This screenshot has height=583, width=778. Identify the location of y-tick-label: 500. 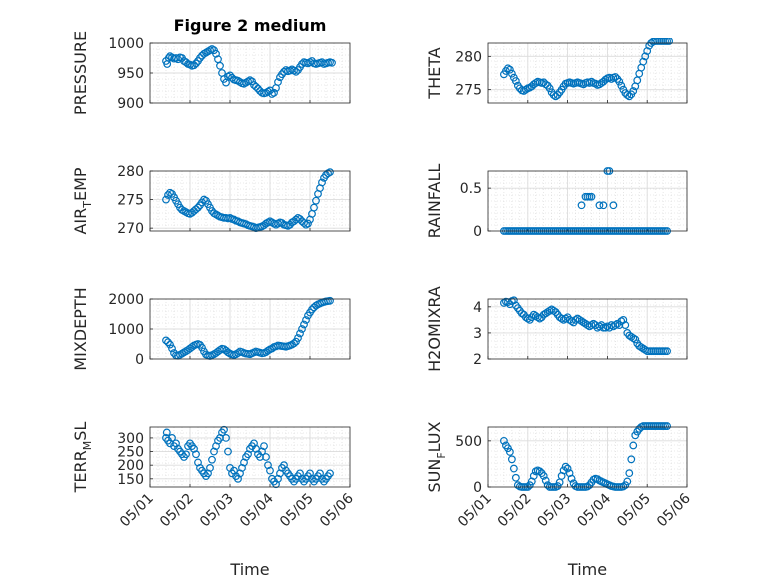
(468, 442).